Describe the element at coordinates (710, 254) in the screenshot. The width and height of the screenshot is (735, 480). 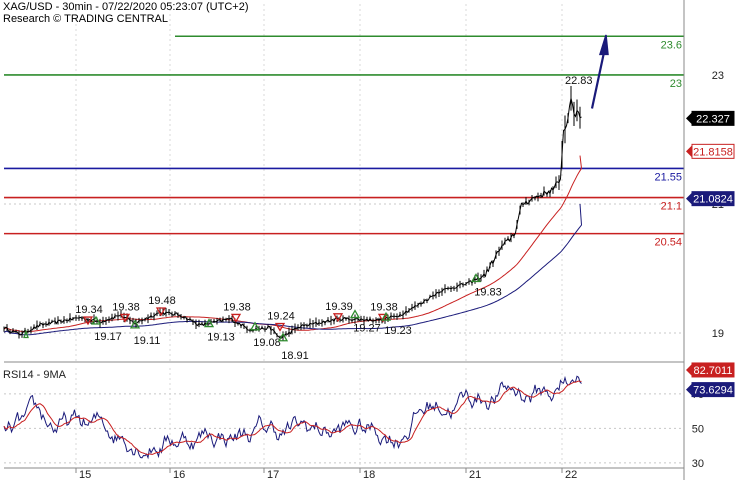
I see `price-tags: 22.327 21.8158 21.0824 82.7011 73.6294` at that location.